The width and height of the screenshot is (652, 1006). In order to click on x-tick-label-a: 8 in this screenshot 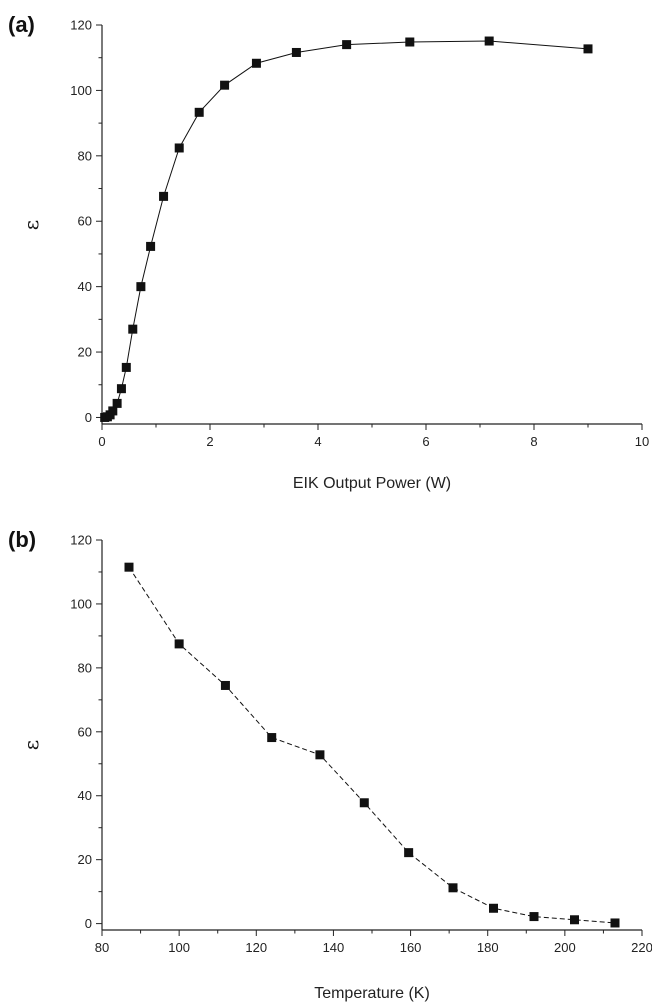, I will do `click(533, 441)`.